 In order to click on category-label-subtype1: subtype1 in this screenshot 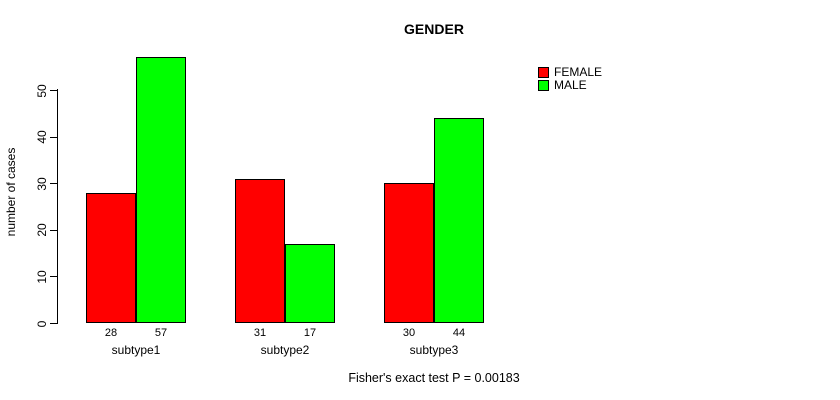, I will do `click(136, 350)`.